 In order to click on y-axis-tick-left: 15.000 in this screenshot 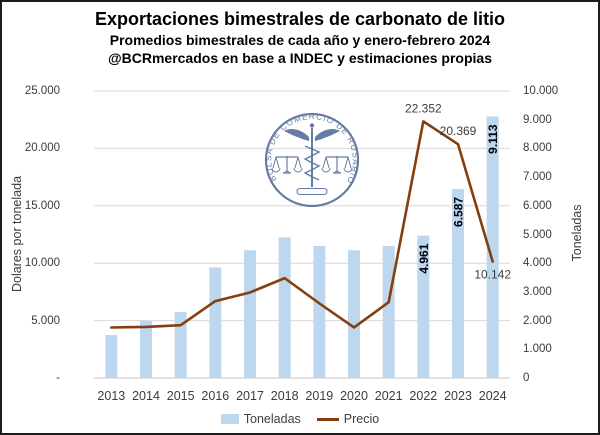, I will do `click(42, 205)`.